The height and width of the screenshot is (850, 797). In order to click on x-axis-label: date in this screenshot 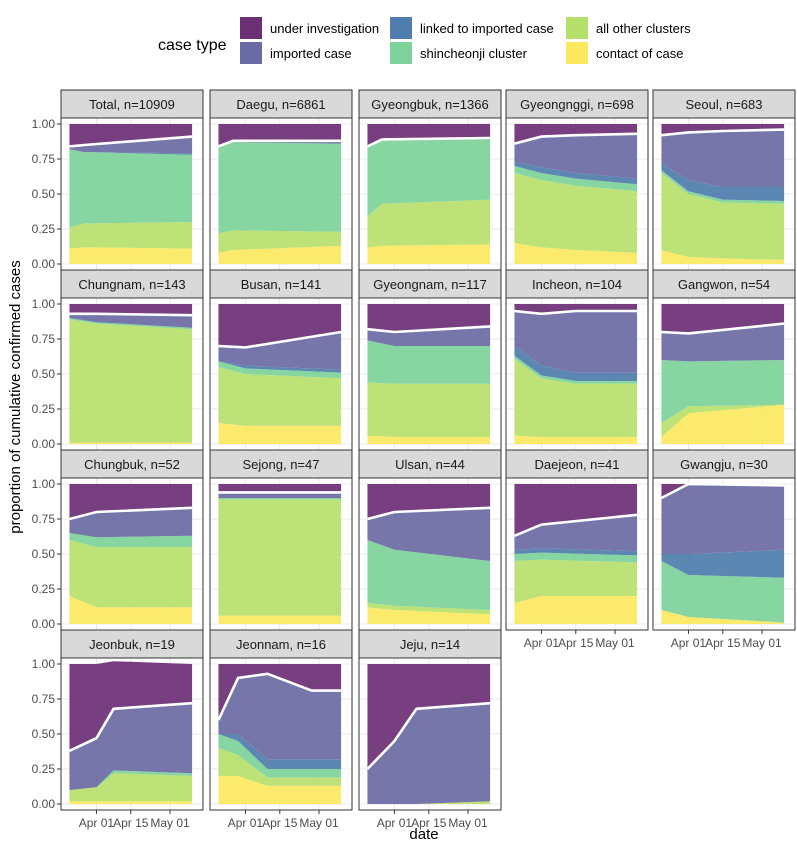, I will do `click(423, 834)`.